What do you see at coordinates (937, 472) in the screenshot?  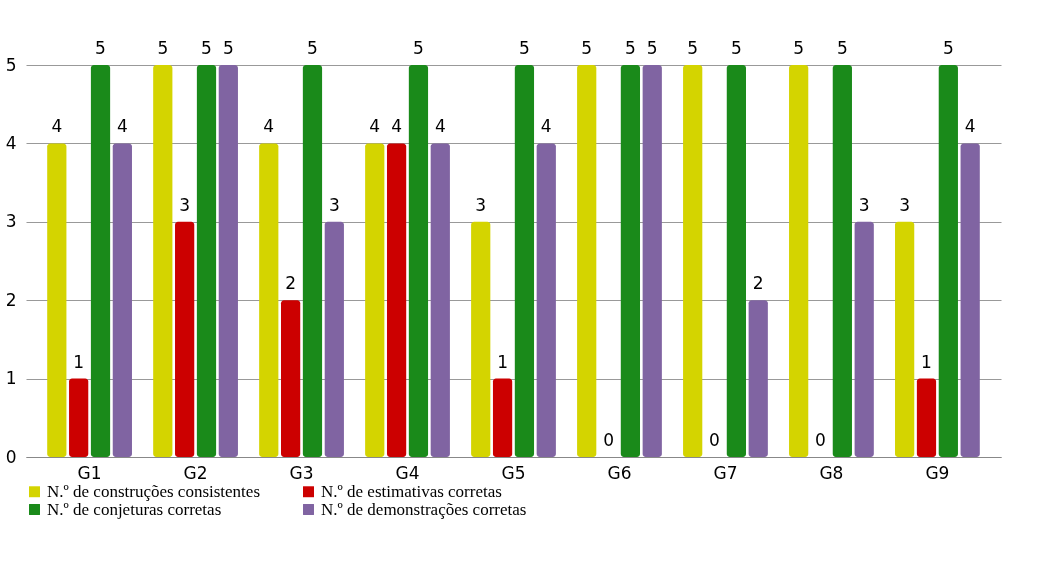 I see `x-tick-label: G9` at bounding box center [937, 472].